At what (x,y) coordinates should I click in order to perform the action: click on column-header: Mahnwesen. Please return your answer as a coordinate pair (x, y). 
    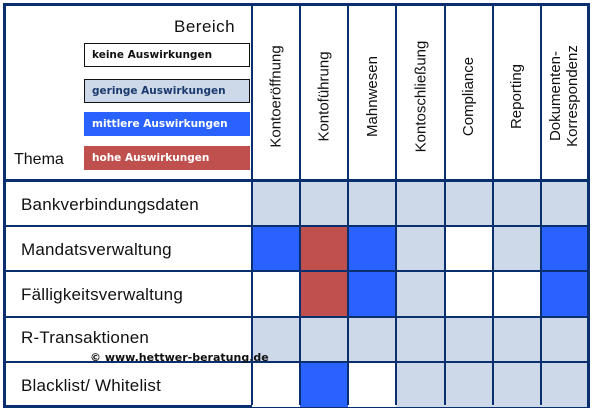
    Looking at the image, I should click on (372, 96).